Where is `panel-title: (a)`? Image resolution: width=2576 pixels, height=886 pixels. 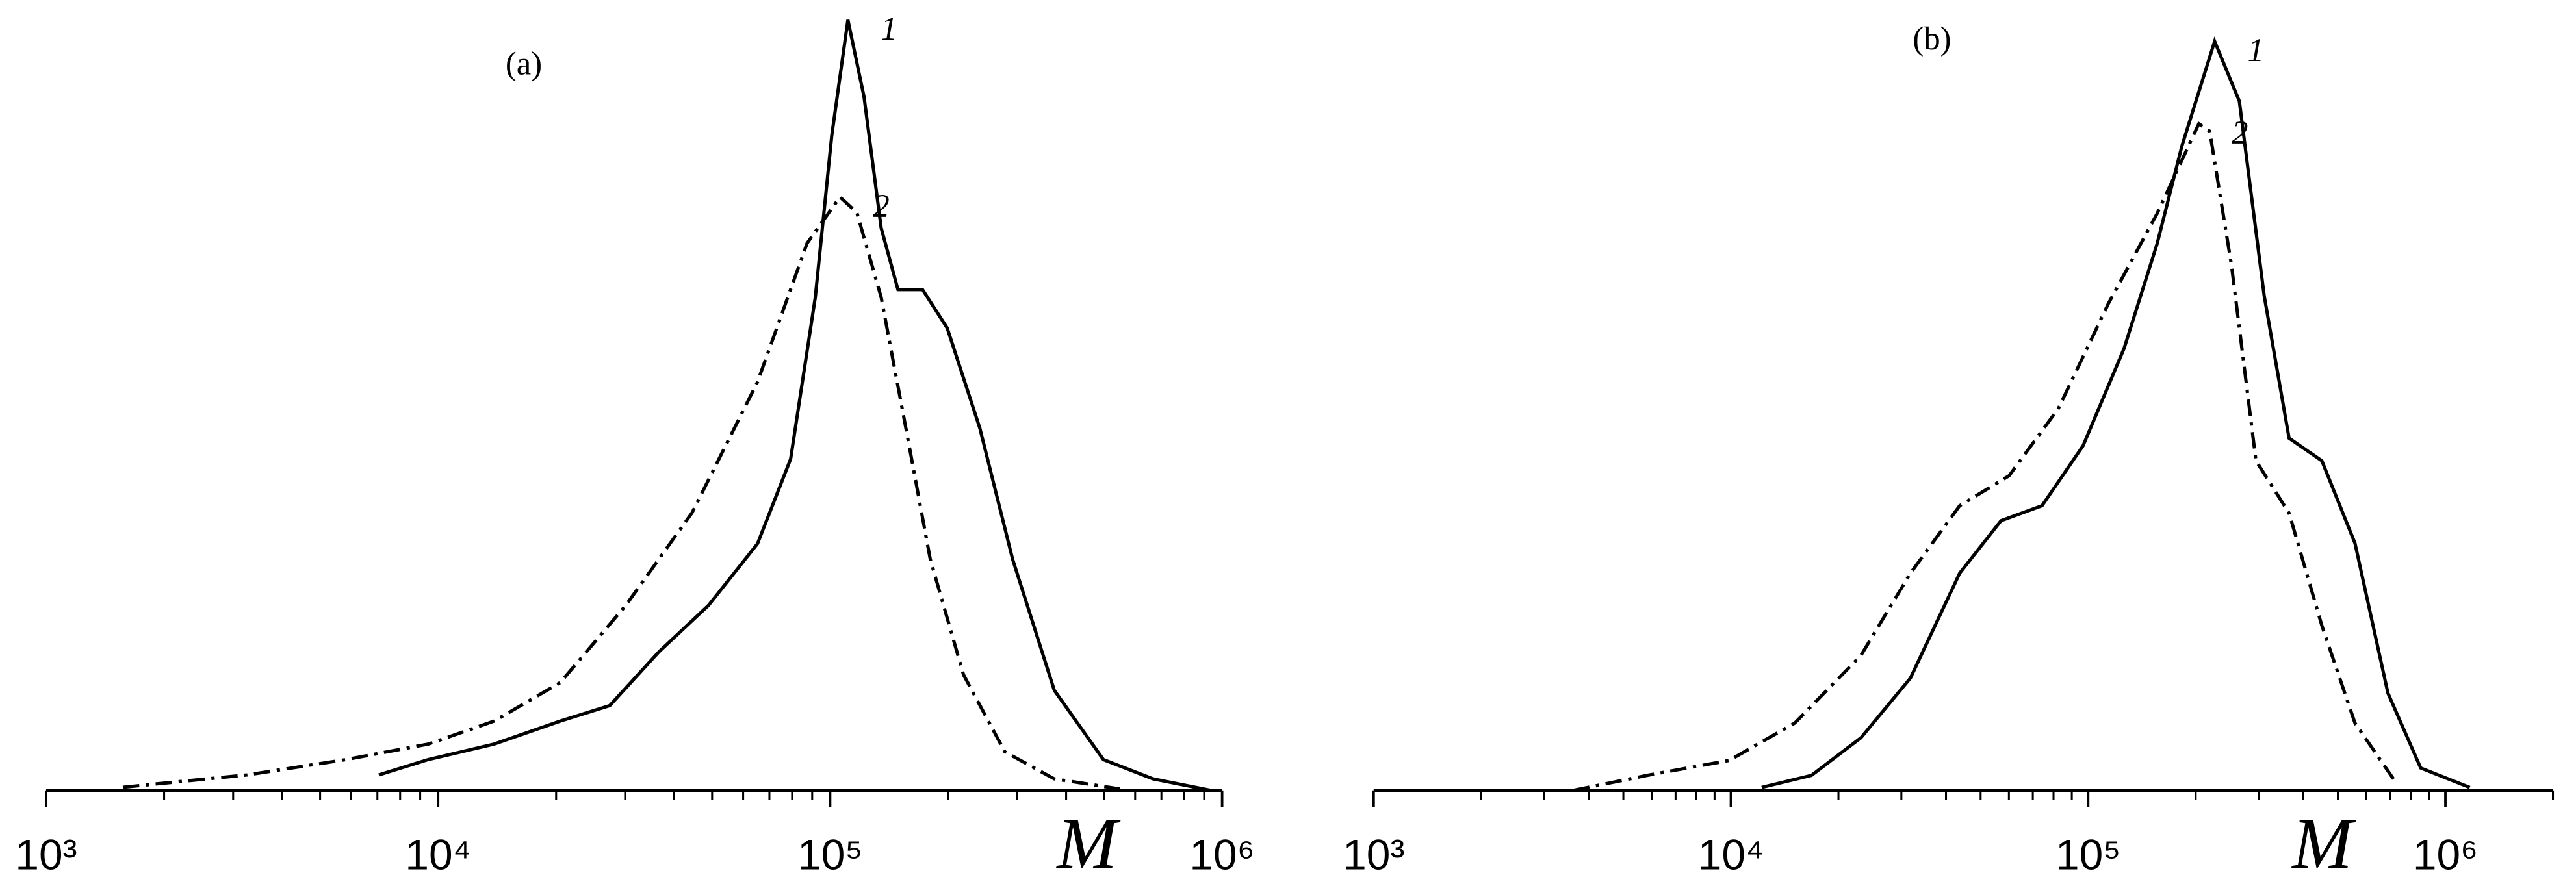 panel-title: (a) is located at coordinates (524, 63).